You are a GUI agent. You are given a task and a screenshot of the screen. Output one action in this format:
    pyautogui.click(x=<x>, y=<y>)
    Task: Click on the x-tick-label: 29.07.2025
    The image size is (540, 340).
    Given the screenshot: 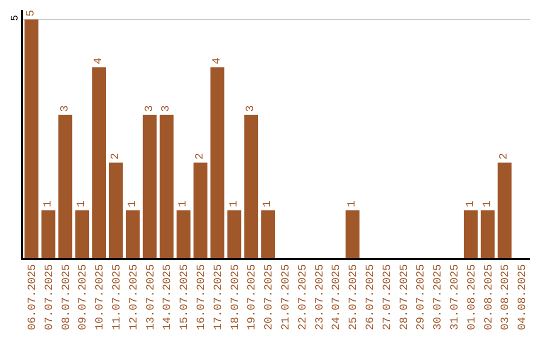 What is the action you would take?
    pyautogui.click(x=422, y=297)
    